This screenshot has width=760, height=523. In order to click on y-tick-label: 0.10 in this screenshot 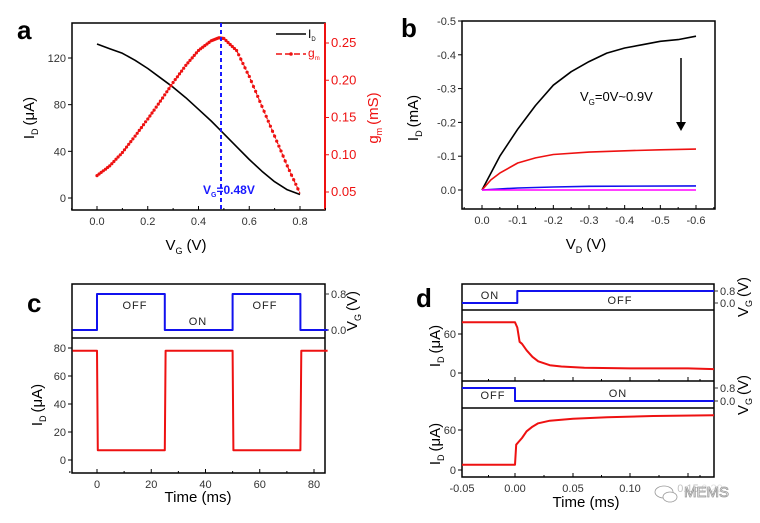, I will do `click(343, 154)`.